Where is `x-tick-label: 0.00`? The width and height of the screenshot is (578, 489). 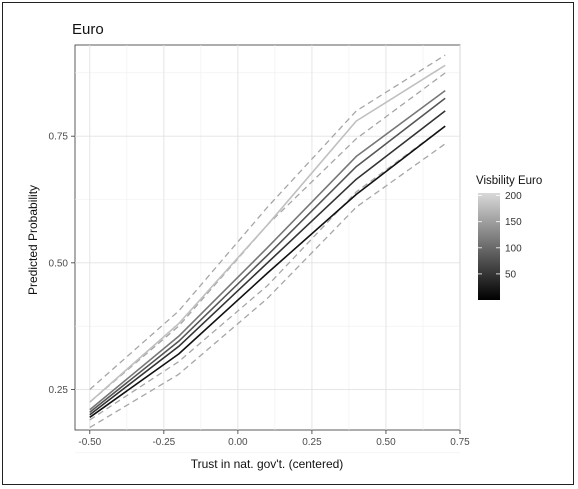 x-tick-label: 0.00 is located at coordinates (238, 442).